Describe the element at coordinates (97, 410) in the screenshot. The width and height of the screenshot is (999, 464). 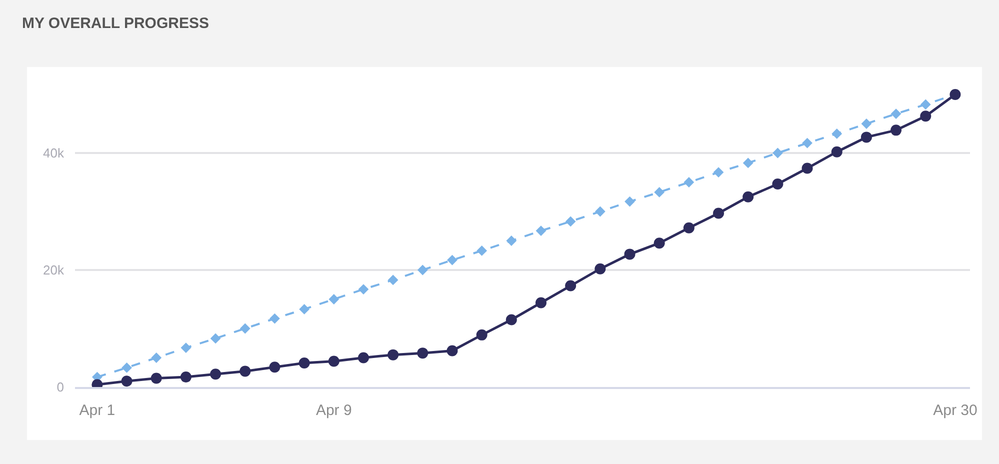
I see `x-tick-label: Apr 1` at that location.